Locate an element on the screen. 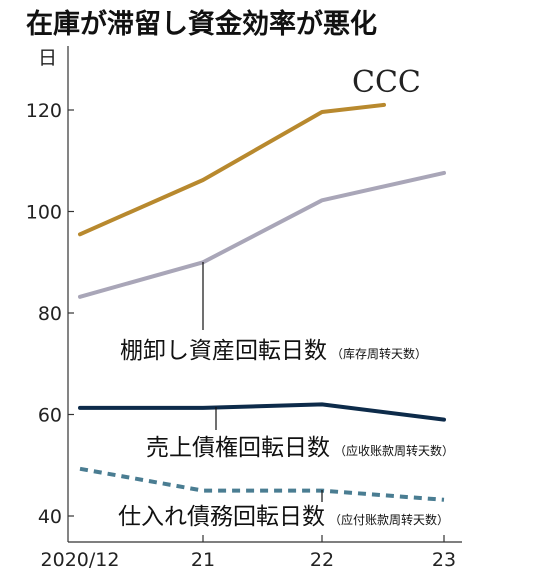 Image resolution: width=535 pixels, height=586 pixels. chart-title: 在庫が滞留し資金効率が悪化 is located at coordinates (201, 24).